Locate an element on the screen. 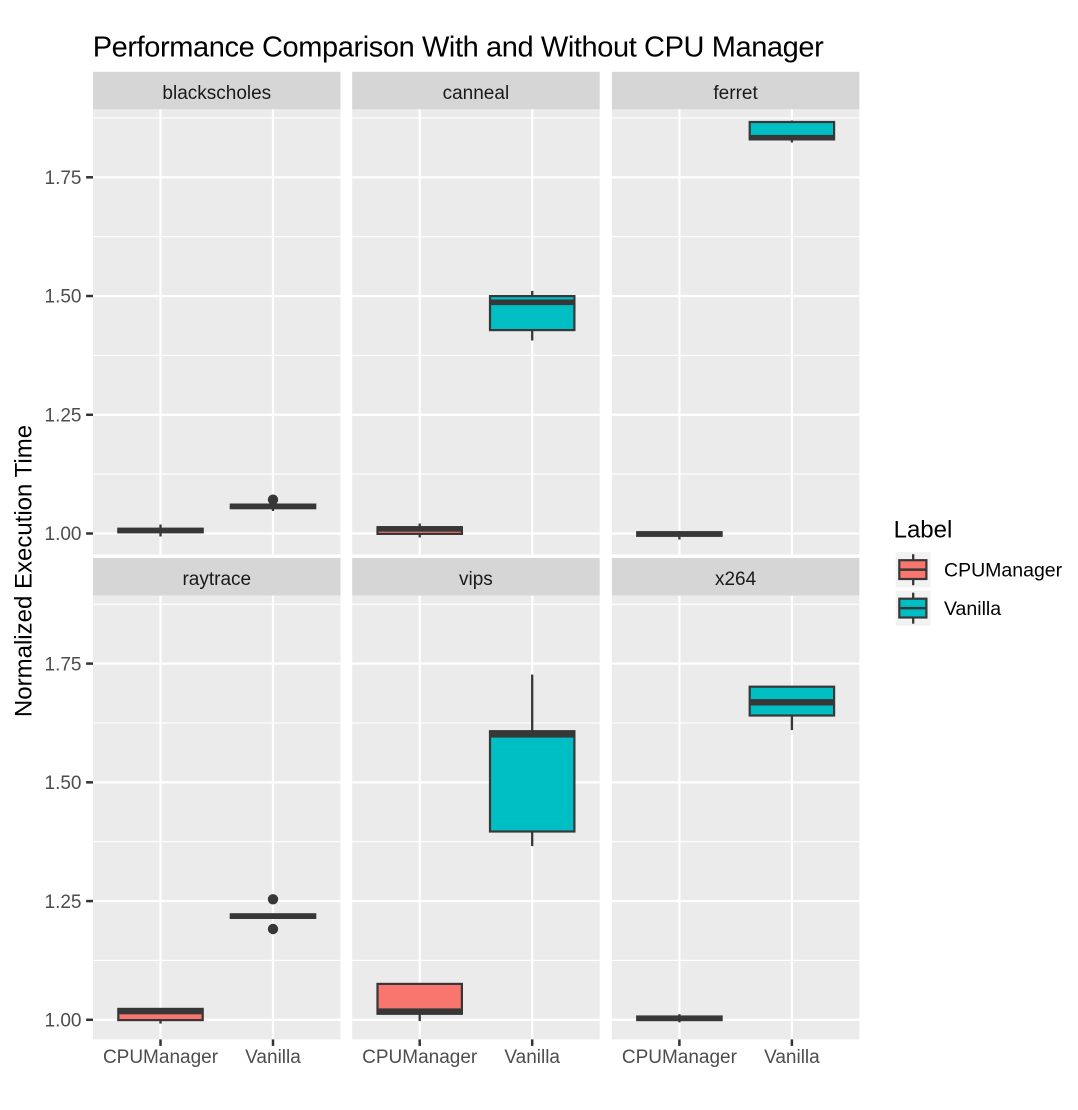 The height and width of the screenshot is (1110, 1078). svg-text: x264 is located at coordinates (736, 579).